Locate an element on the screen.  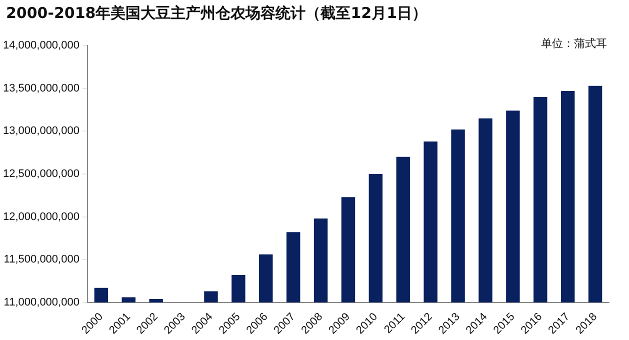
y-tick-label: 12,500,000,000 is located at coordinates (41, 174).